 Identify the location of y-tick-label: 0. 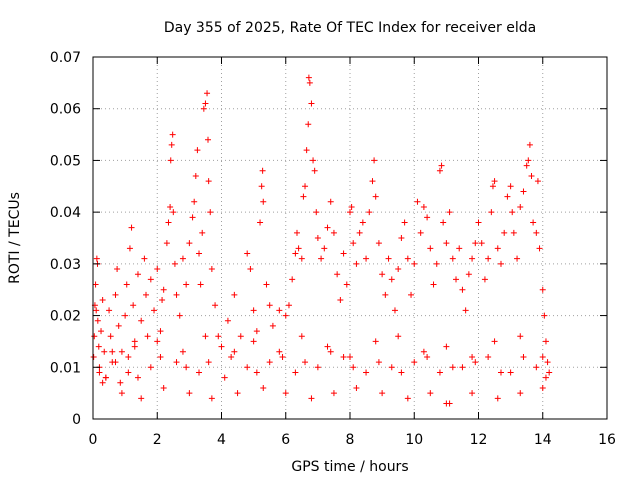
(76, 420).